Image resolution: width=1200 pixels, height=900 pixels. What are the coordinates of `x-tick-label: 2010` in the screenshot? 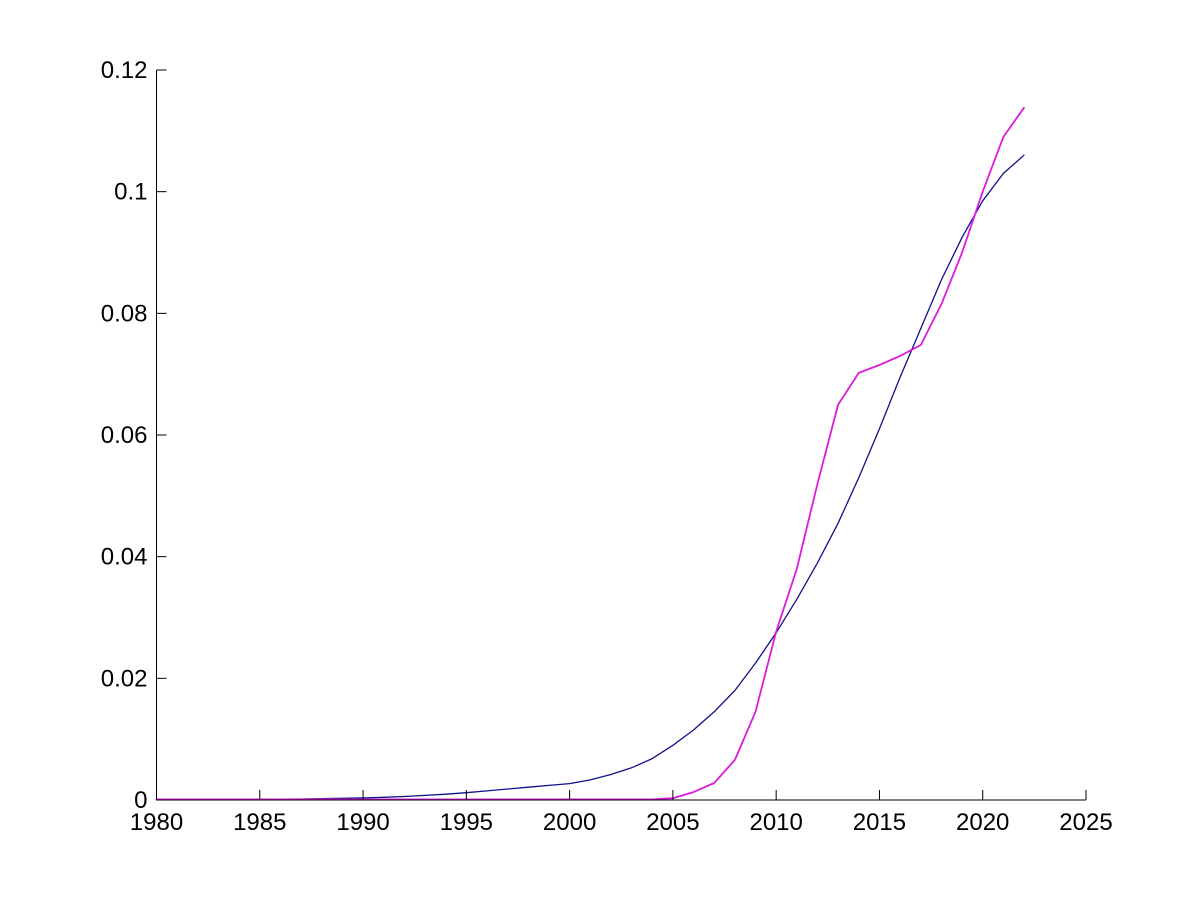 It's located at (775, 822).